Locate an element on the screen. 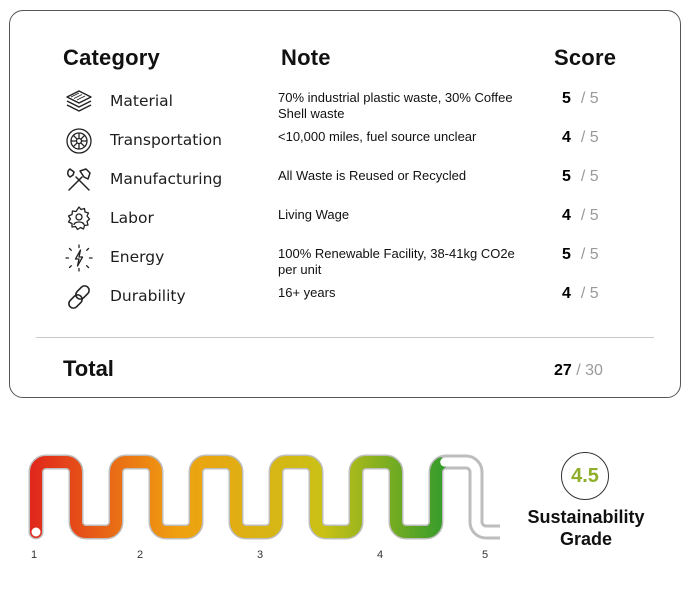 The height and width of the screenshot is (599, 691). tools-icon is located at coordinates (79, 180).